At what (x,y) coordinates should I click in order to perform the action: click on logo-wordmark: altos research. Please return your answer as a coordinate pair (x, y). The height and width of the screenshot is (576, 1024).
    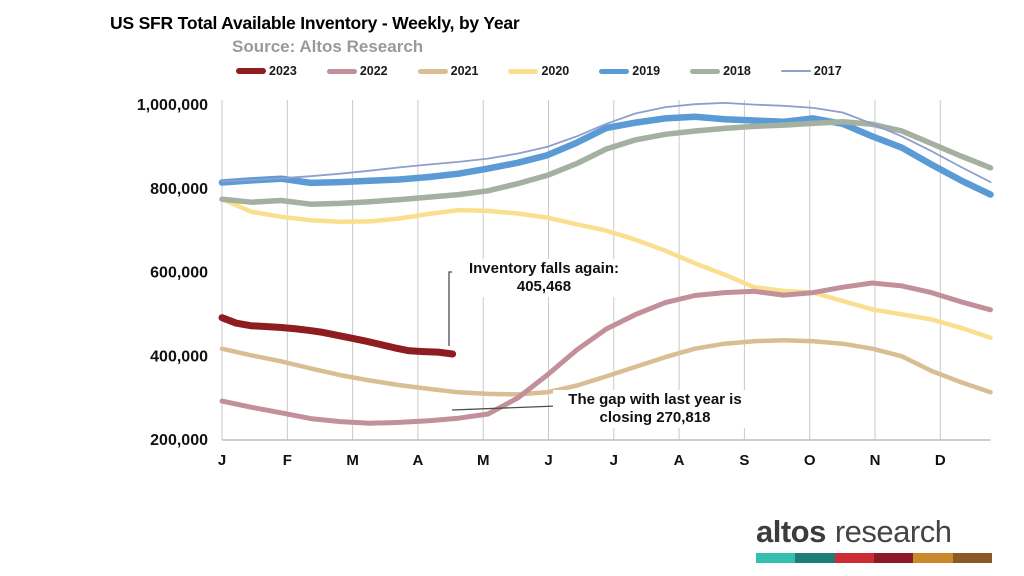
    Looking at the image, I should click on (876, 532).